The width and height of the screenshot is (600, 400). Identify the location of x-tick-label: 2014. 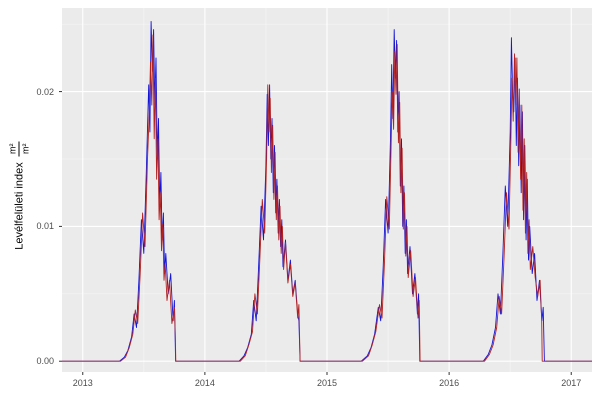
(204, 383).